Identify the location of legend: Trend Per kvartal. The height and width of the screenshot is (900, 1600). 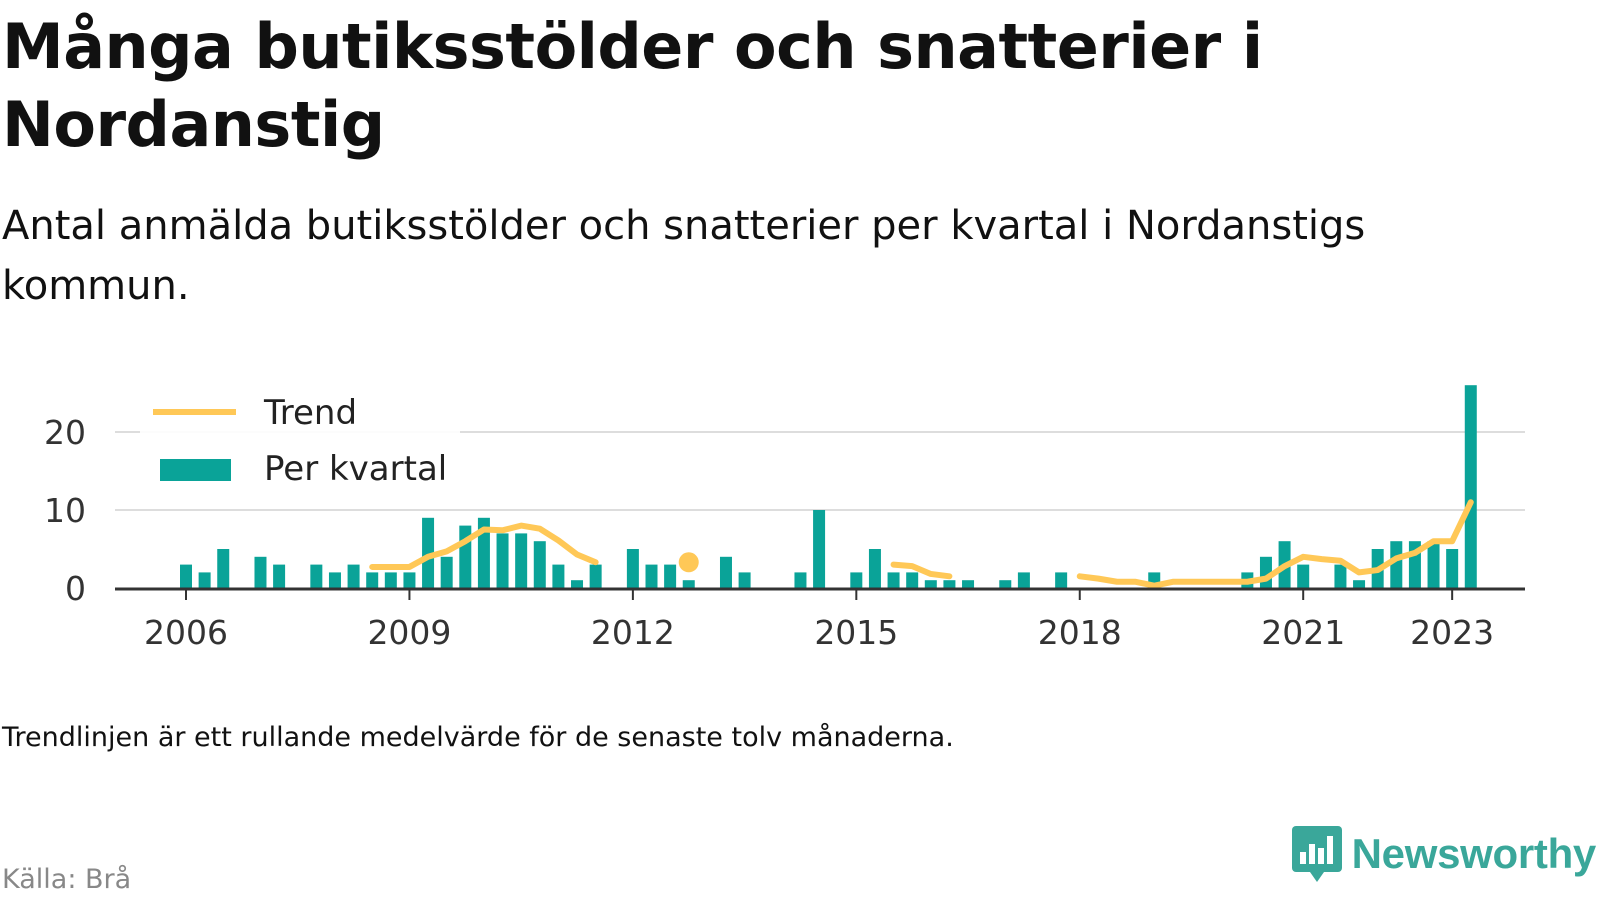
(300, 444).